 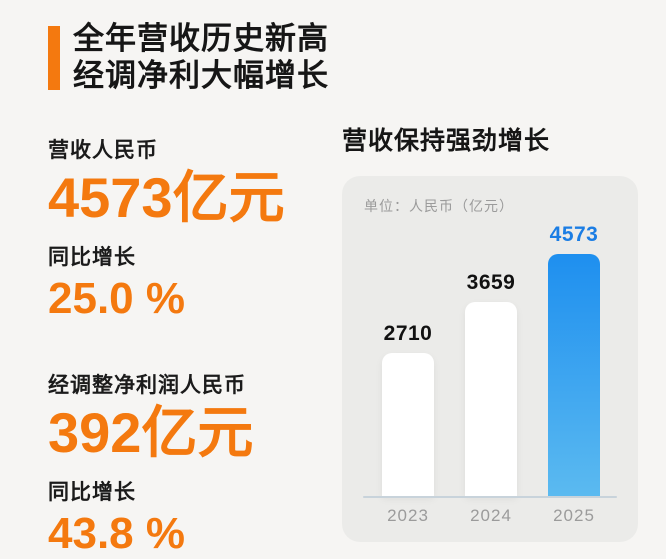 I want to click on net-profit-value: 392亿元, so click(x=151, y=433).